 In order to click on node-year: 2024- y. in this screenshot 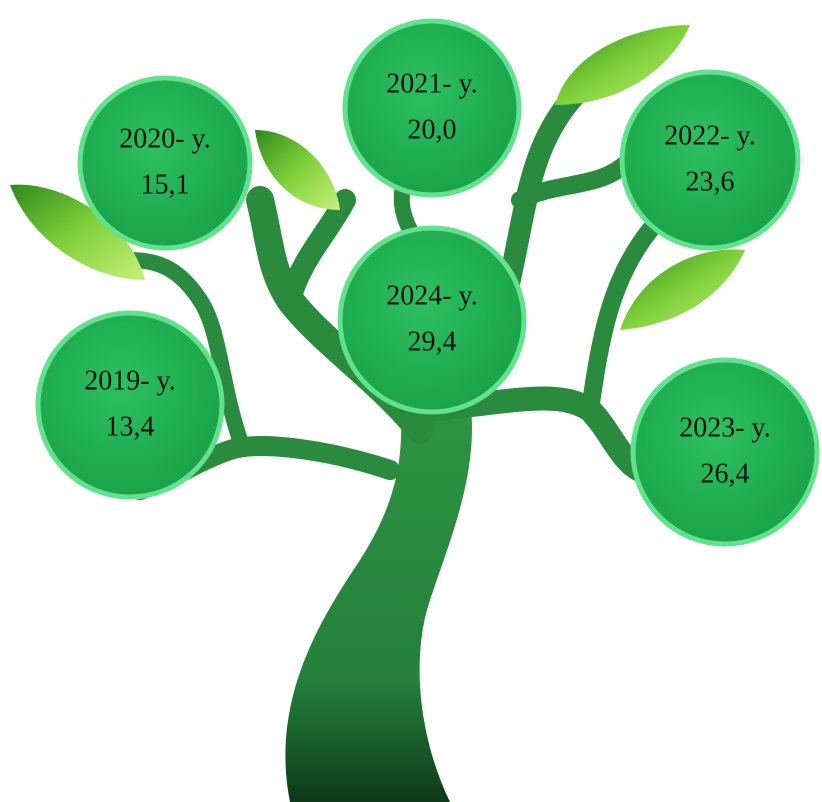, I will do `click(432, 295)`.